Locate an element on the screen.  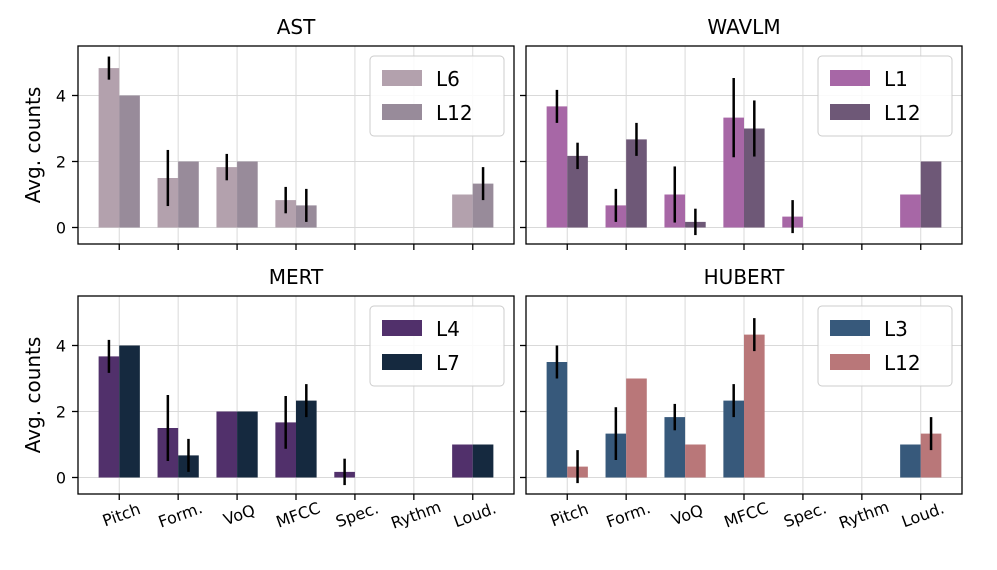
bar-l7-loud is located at coordinates (483, 461).